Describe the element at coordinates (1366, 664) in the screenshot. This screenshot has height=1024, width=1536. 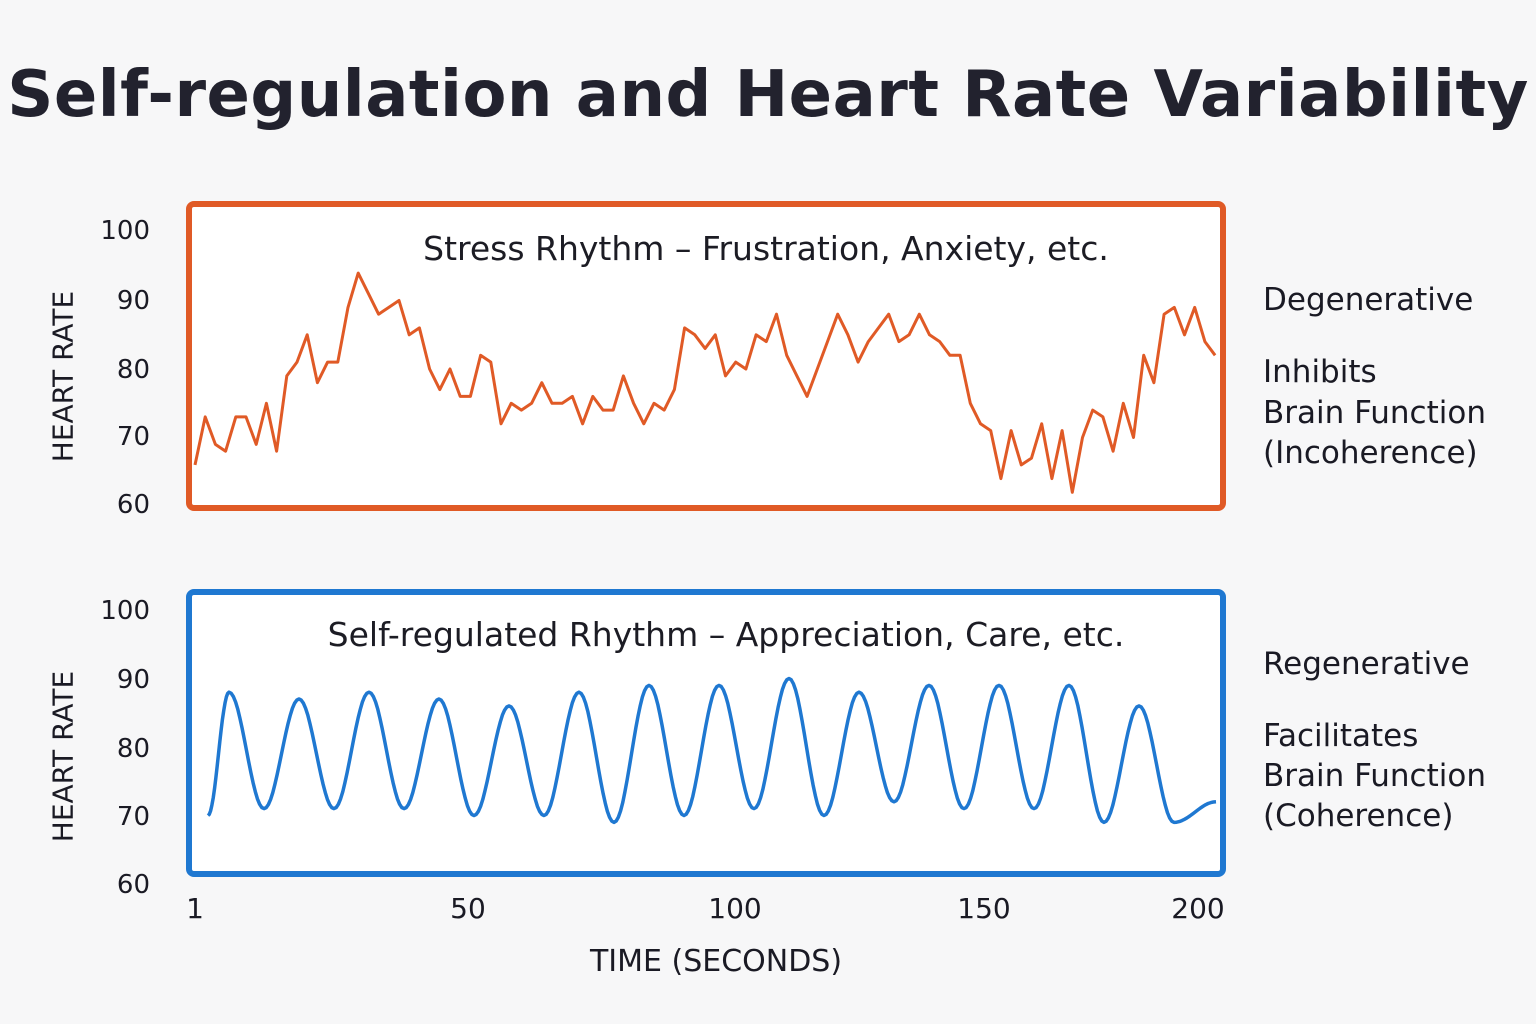
I see `coherence-annotation: Regenerative` at that location.